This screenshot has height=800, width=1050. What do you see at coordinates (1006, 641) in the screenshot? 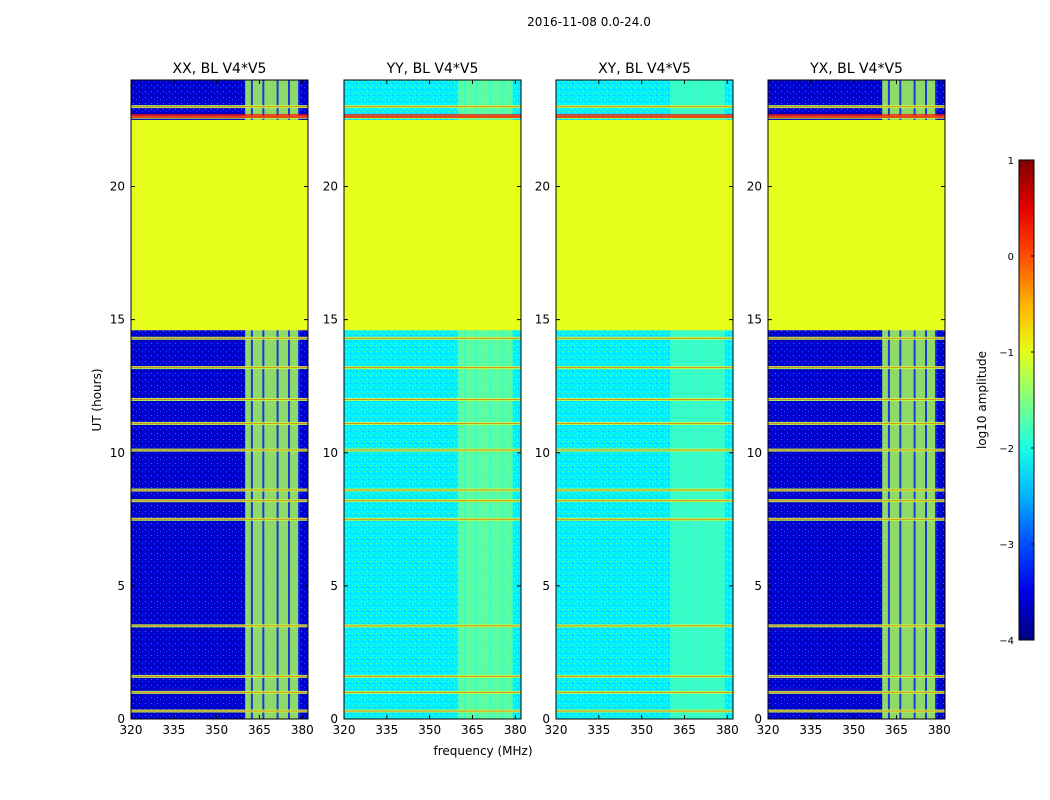
I see `colorbar-tick-label: −4` at bounding box center [1006, 641].